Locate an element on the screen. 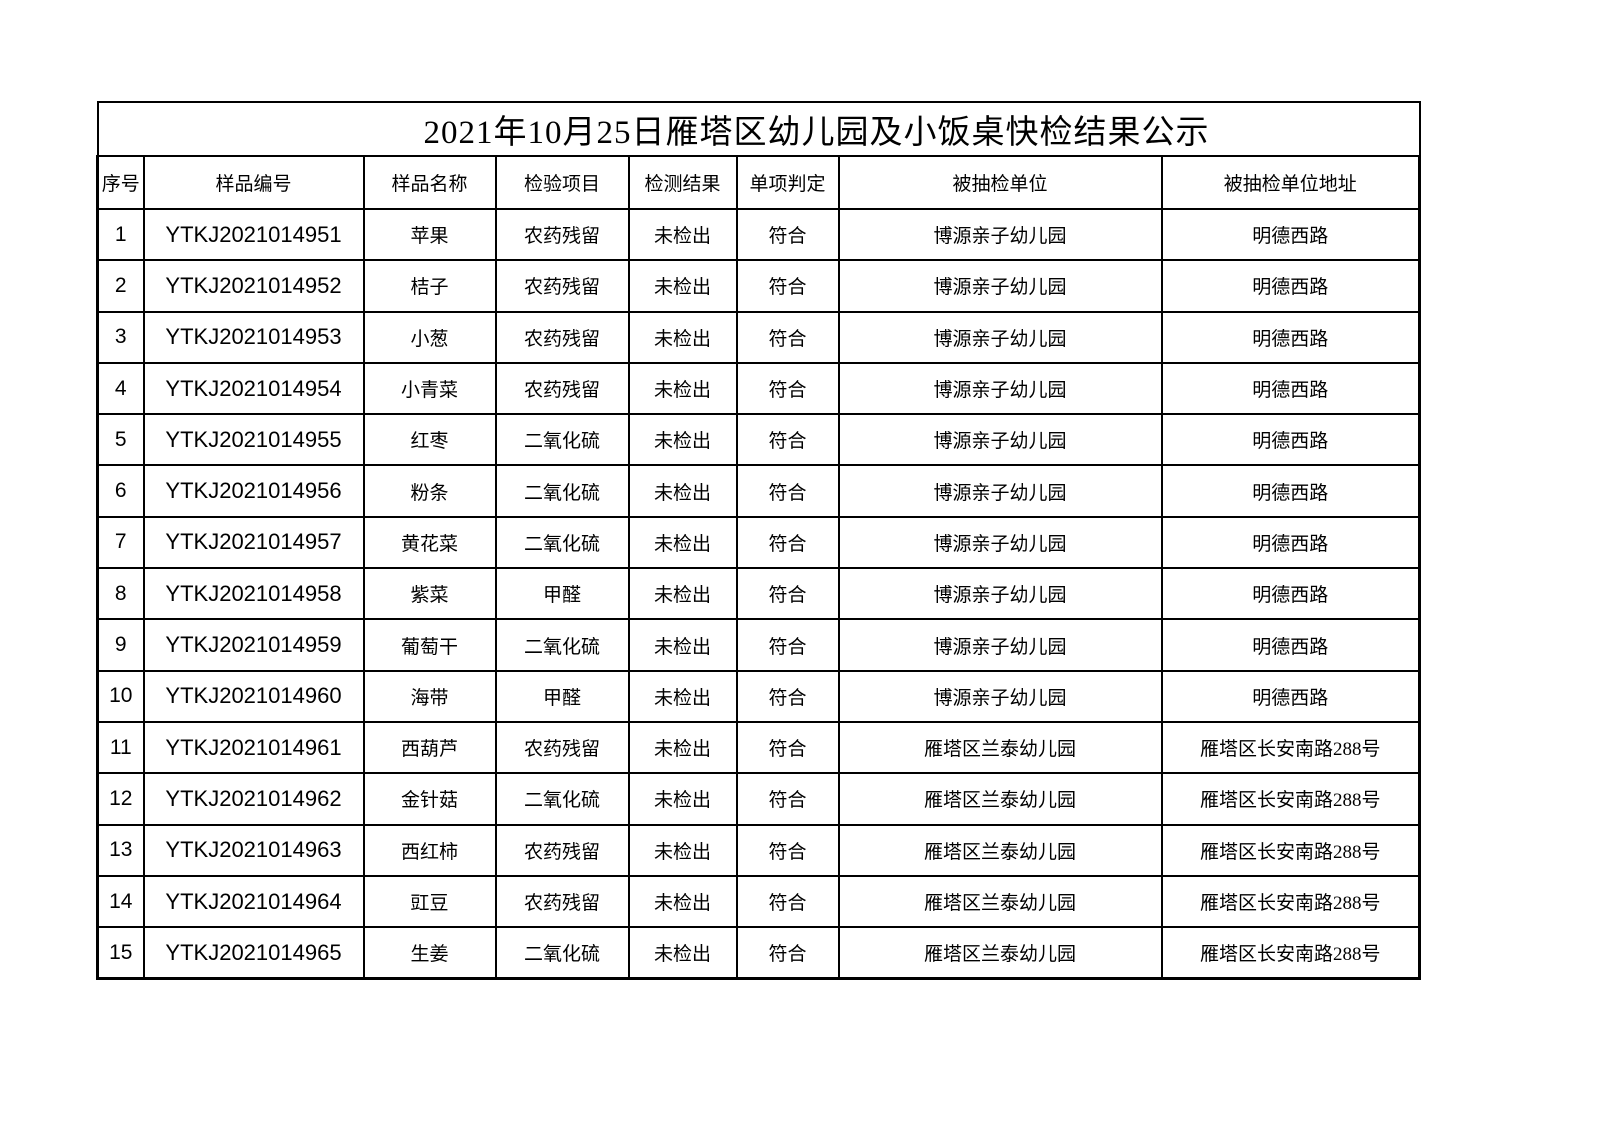 The width and height of the screenshot is (1600, 1131). table-row: 8 YTKJ2021014958 紫菜 甲醛 未检出 符合 博源亲子幼儿园 明德西路 is located at coordinates (758, 594).